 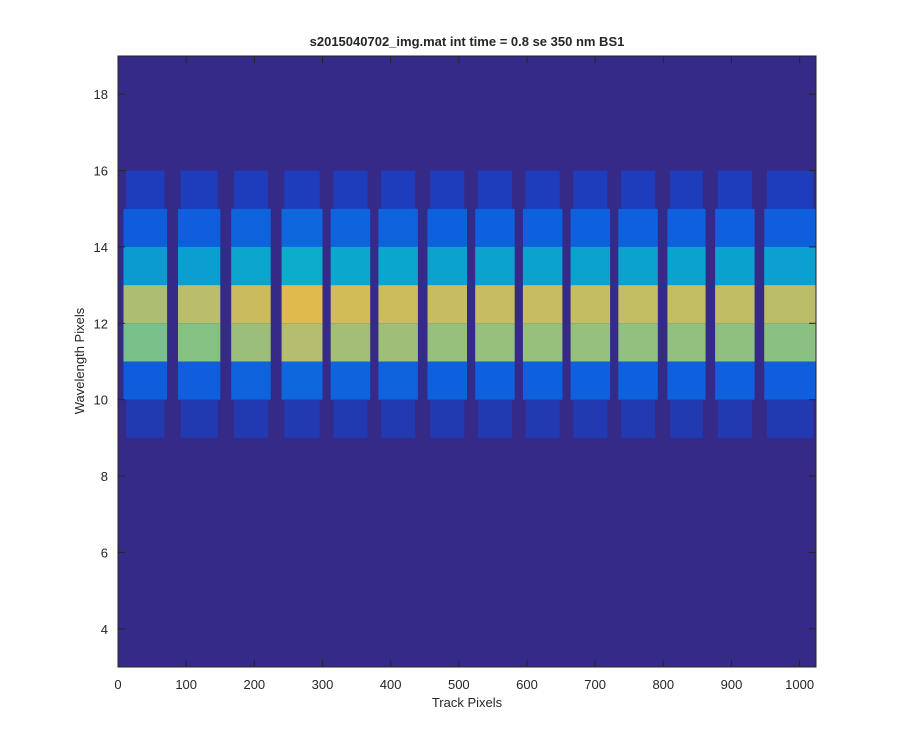 I want to click on x-tick-label: 300, so click(x=323, y=684).